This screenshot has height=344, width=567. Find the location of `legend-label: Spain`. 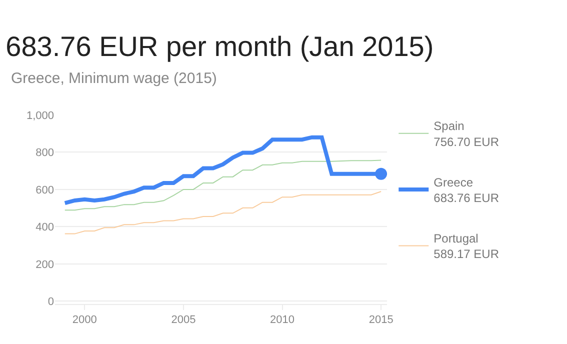

legend-label: Spain is located at coordinates (449, 126).